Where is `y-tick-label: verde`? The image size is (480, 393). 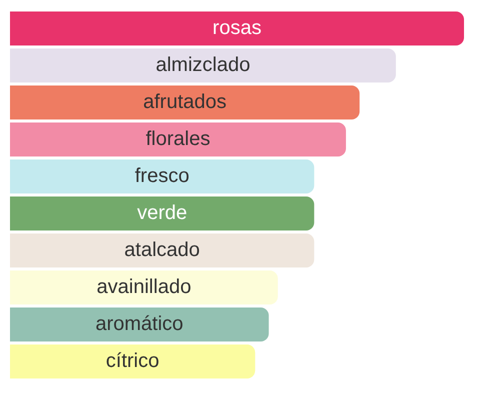 y-tick-label: verde is located at coordinates (162, 213).